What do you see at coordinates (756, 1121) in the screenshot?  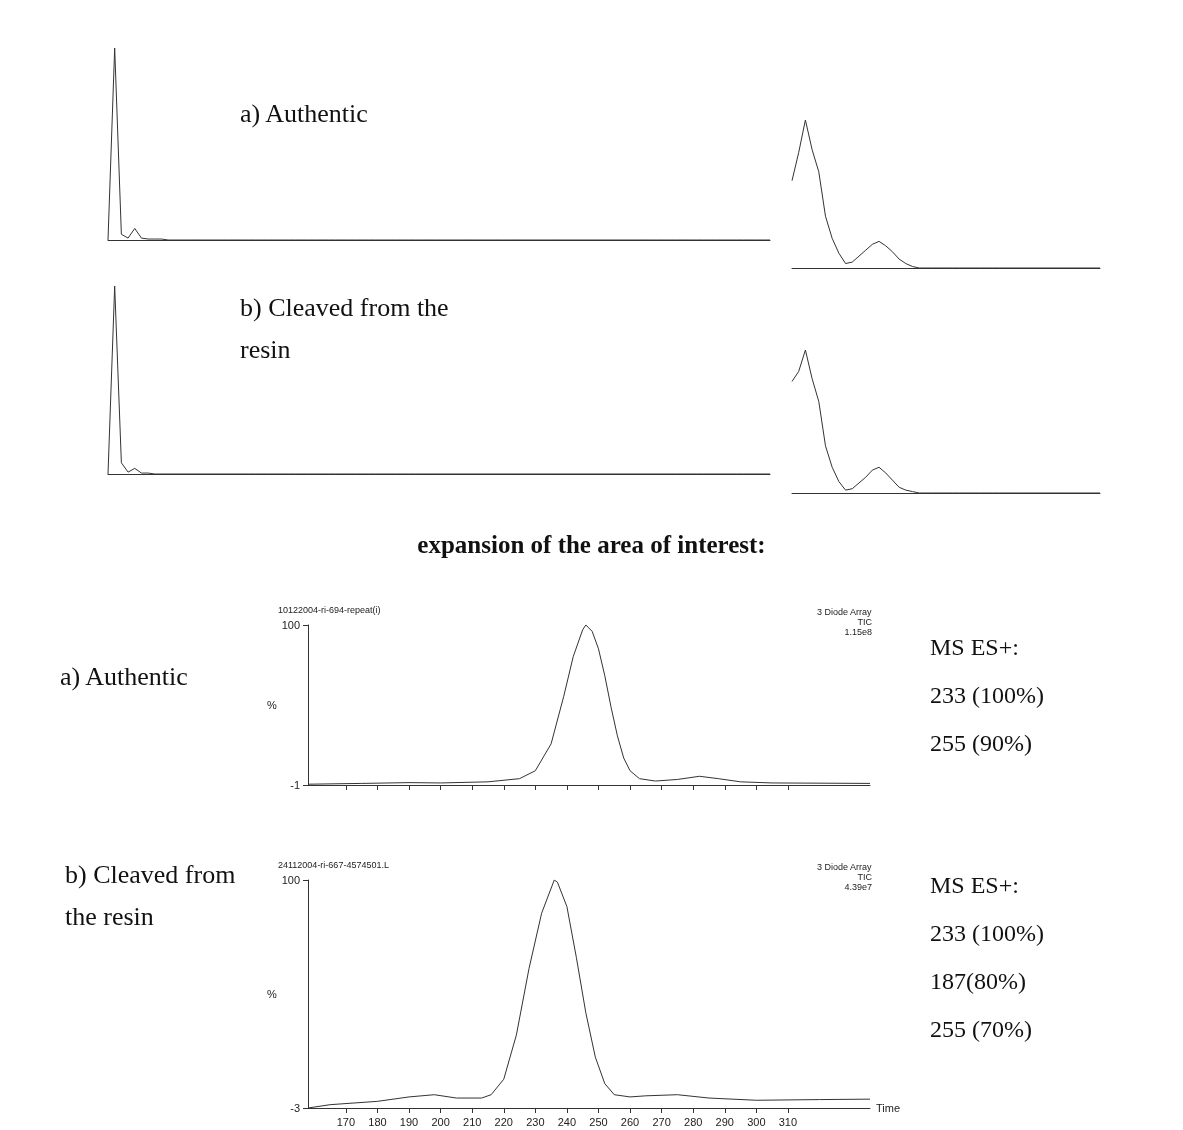 I see `x-tick-label: 300` at bounding box center [756, 1121].